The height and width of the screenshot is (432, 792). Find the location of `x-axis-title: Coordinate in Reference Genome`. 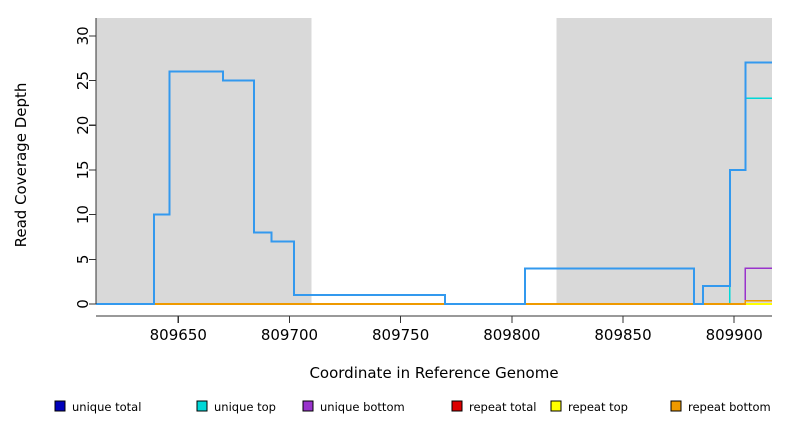

x-axis-title: Coordinate in Reference Genome is located at coordinates (433, 373).